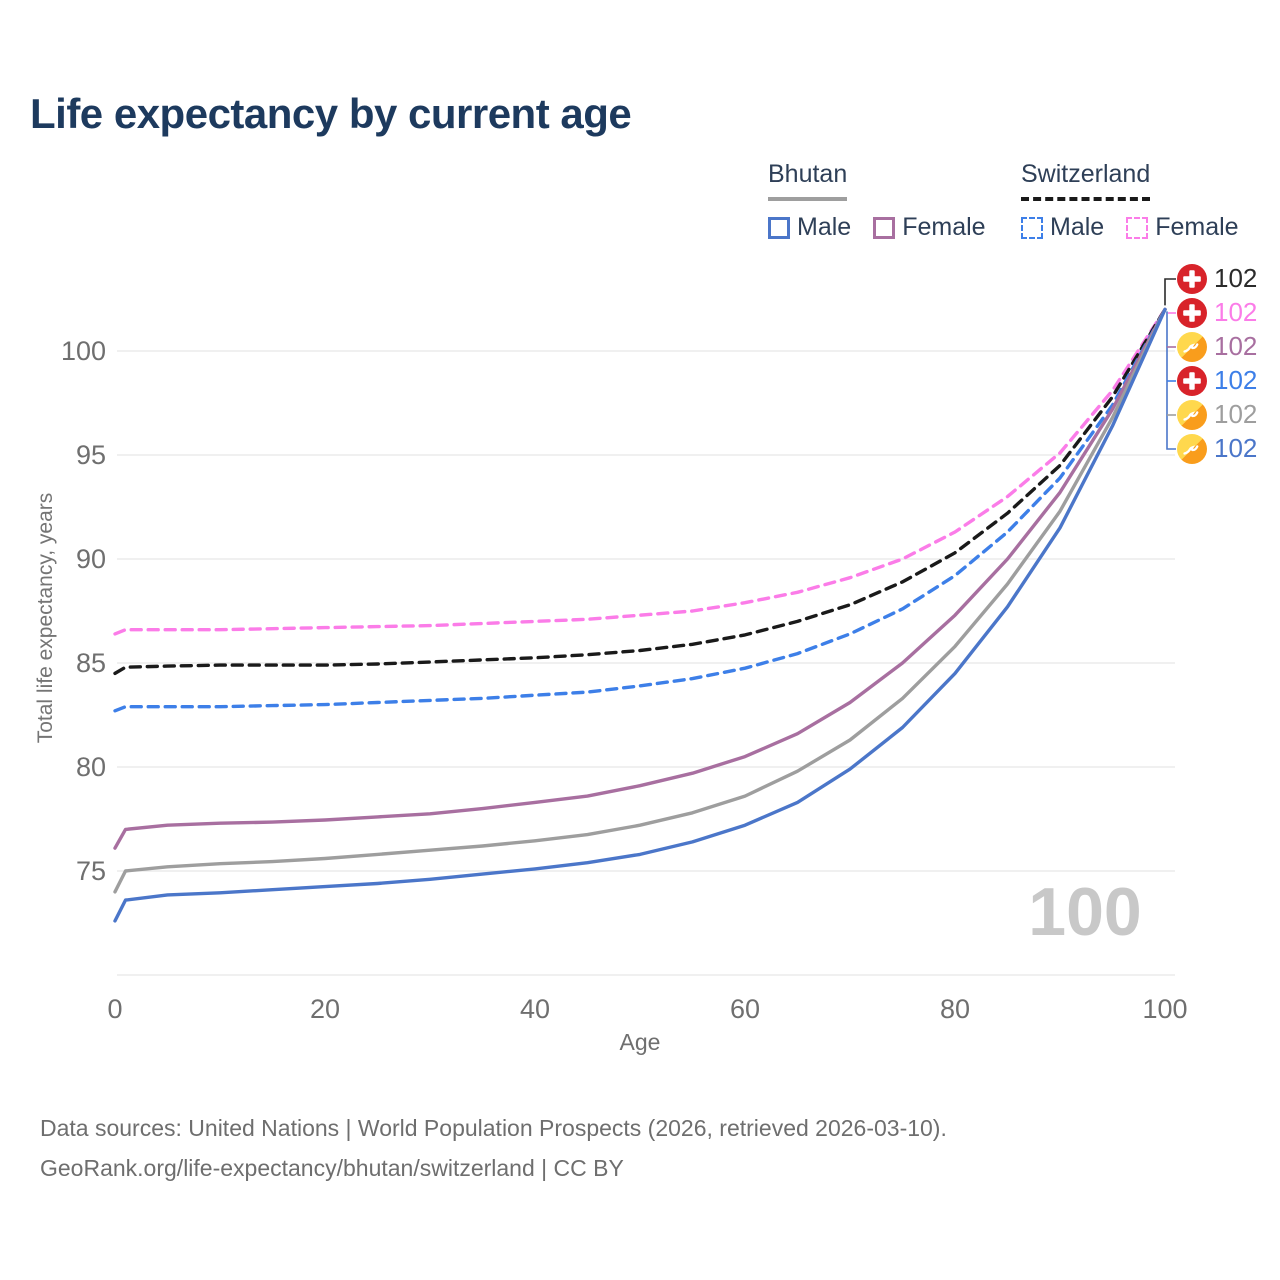 The width and height of the screenshot is (1280, 1280). I want to click on y-tick-100: 100, so click(83, 351).